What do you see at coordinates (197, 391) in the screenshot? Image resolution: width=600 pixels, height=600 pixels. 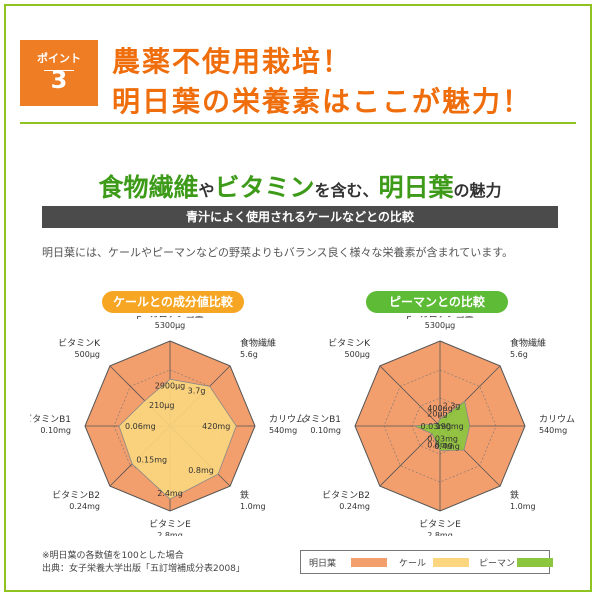 I see `kale-comp-label-1: 3.7g` at bounding box center [197, 391].